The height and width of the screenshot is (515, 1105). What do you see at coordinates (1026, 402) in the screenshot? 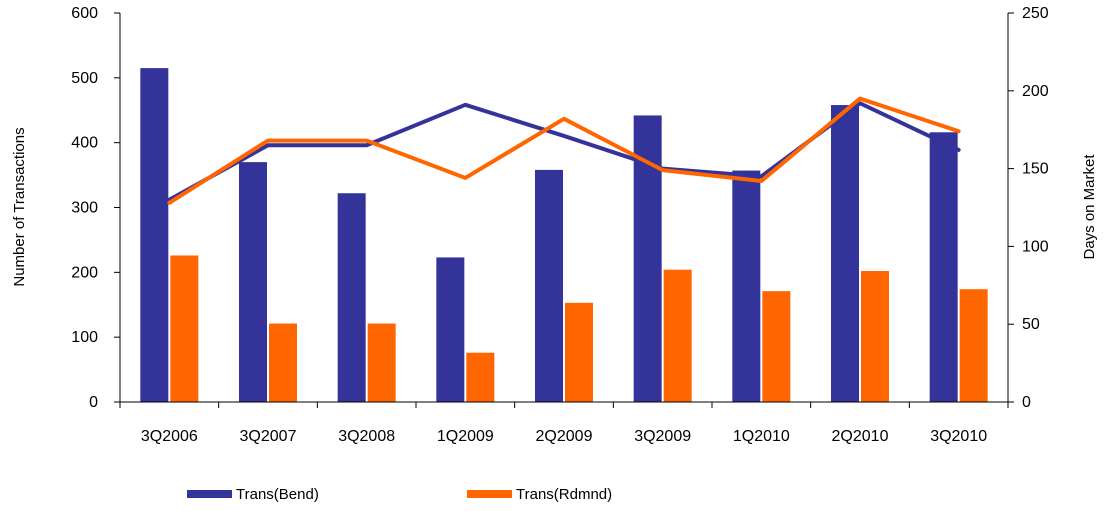
I see `right-y-tick-label: 0` at bounding box center [1026, 402].